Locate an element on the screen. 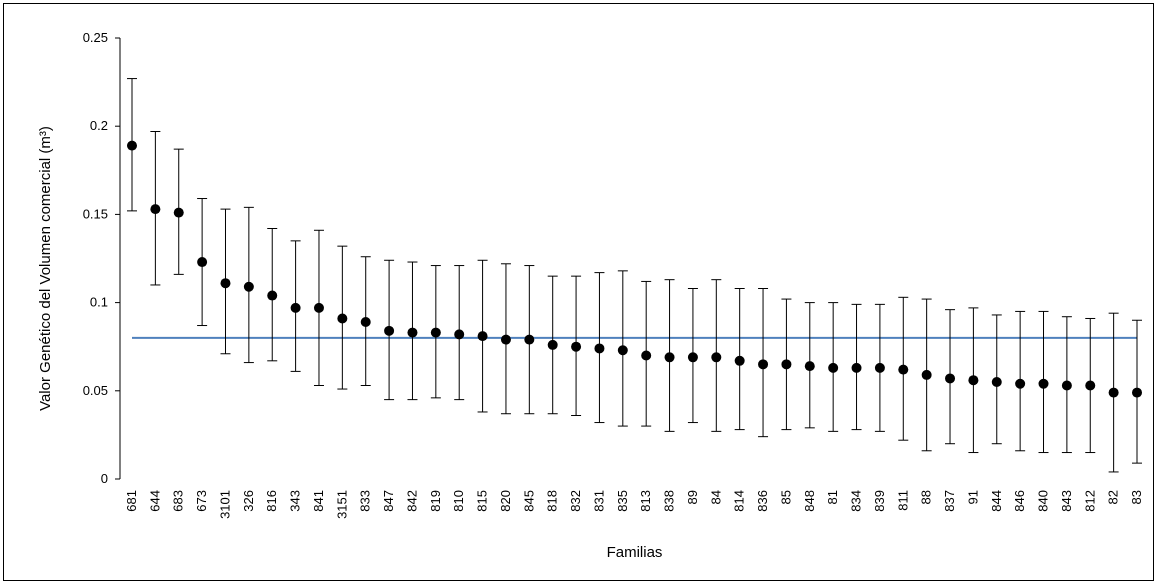  x-tick-label: 847 is located at coordinates (388, 501).